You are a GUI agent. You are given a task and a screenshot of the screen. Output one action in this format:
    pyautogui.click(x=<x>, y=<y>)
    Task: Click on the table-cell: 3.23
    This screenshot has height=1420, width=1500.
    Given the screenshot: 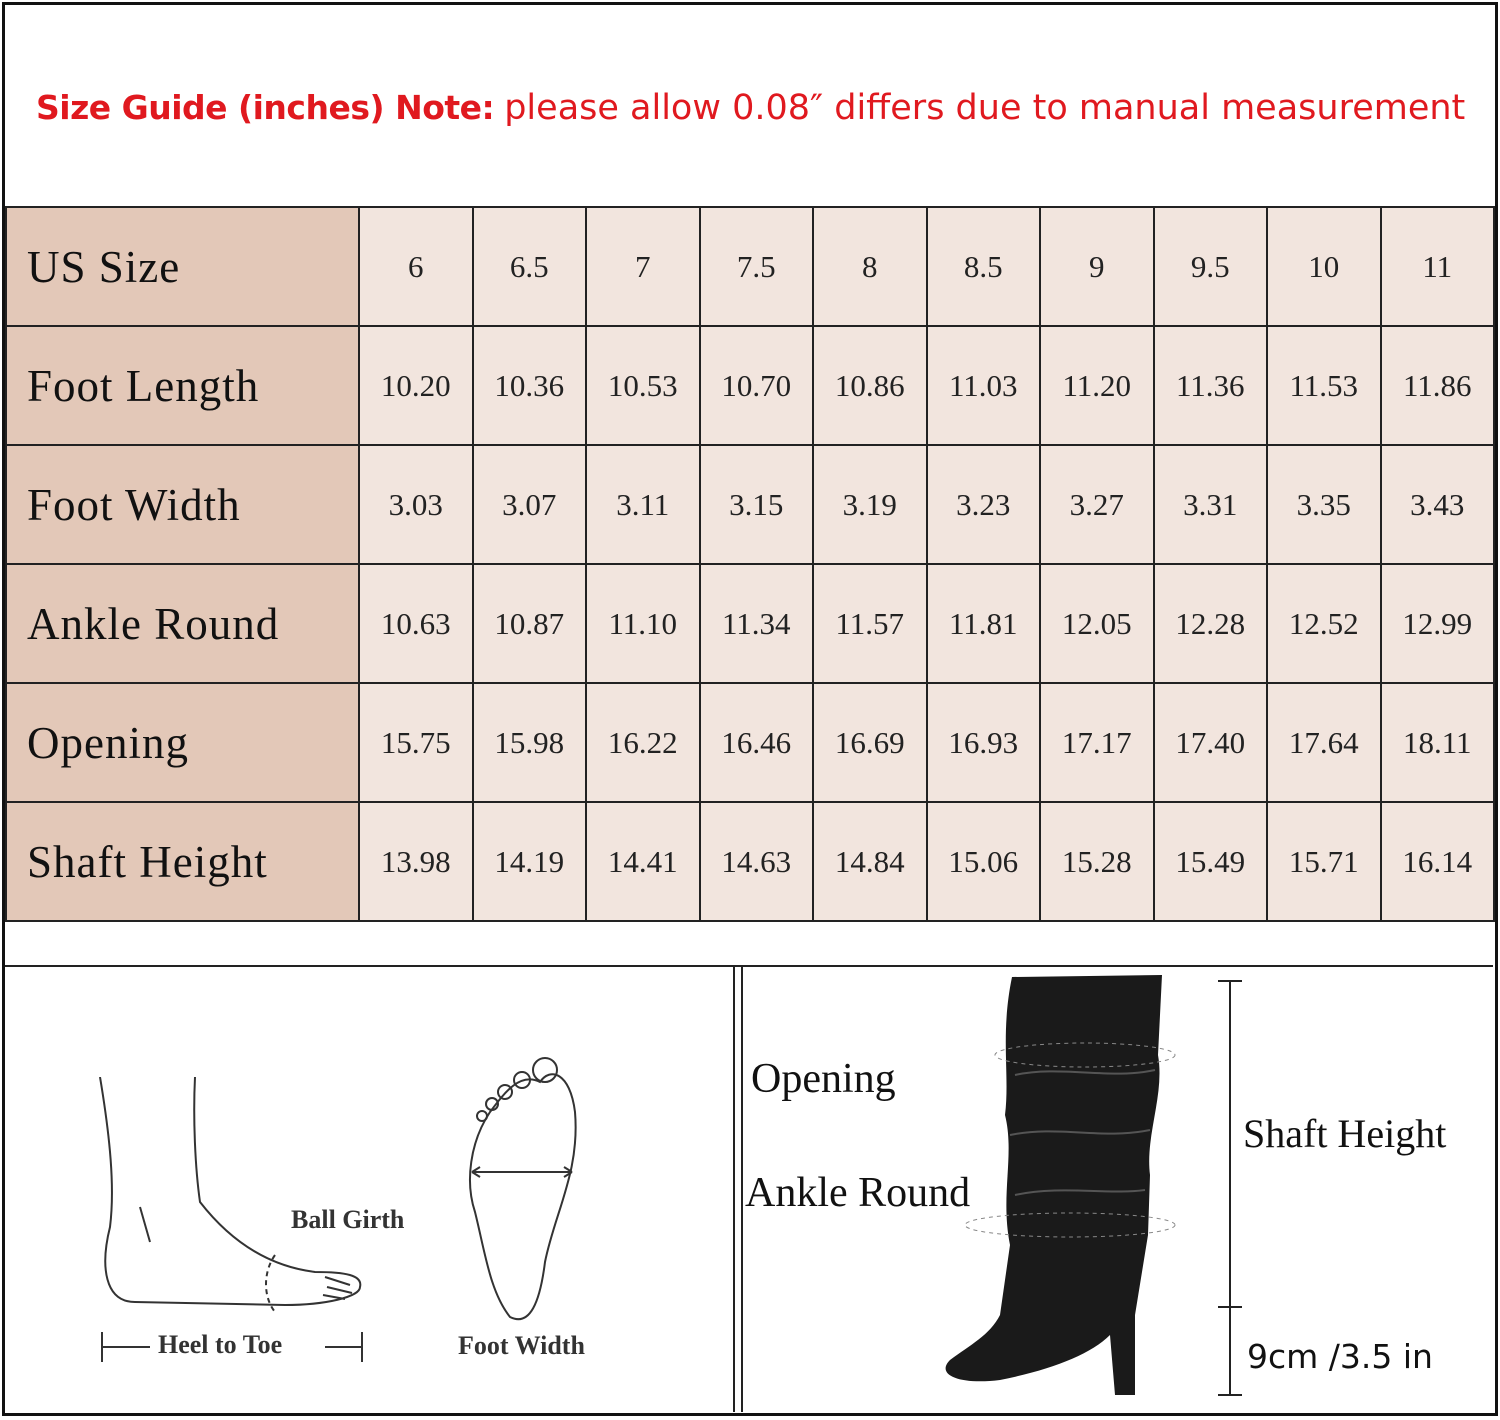 What is the action you would take?
    pyautogui.click(x=983, y=504)
    